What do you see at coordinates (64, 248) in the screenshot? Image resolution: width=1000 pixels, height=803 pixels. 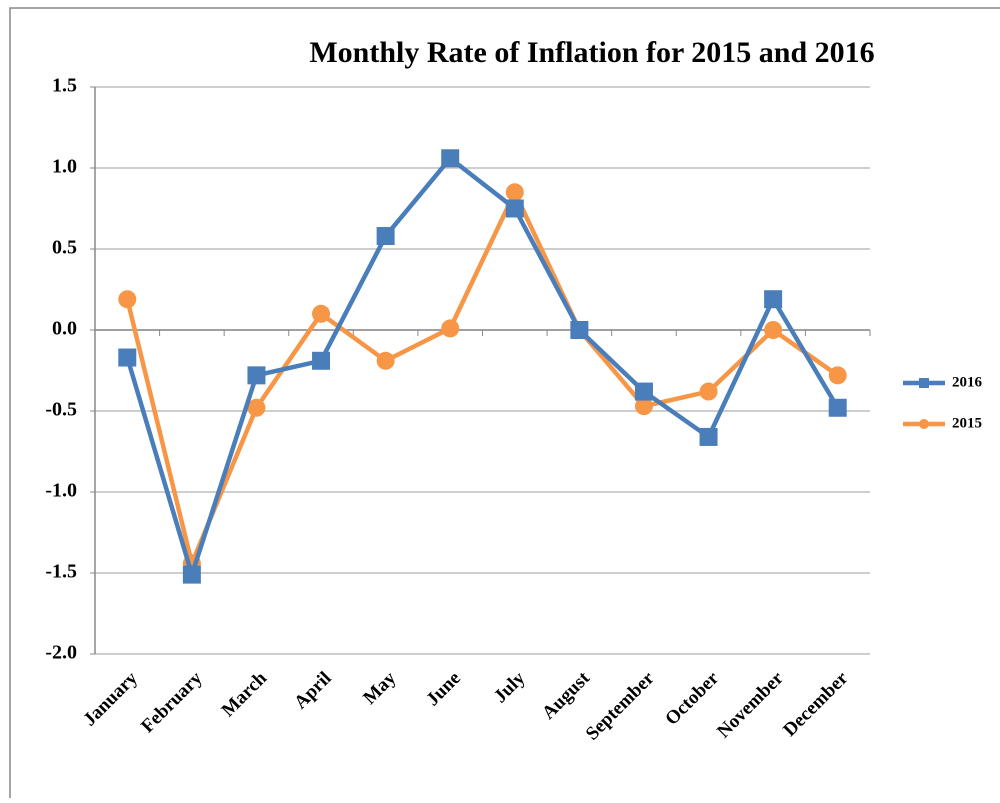 I see `y-tick-label: 0.5` at bounding box center [64, 248].